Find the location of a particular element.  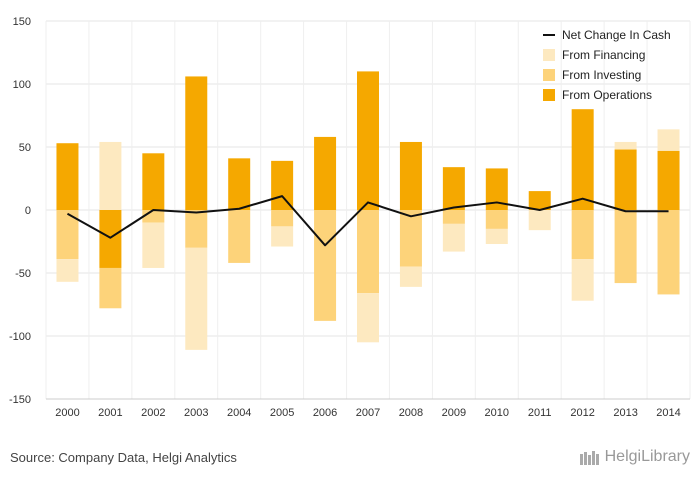

y-tick-label: 150 is located at coordinates (22, 22).